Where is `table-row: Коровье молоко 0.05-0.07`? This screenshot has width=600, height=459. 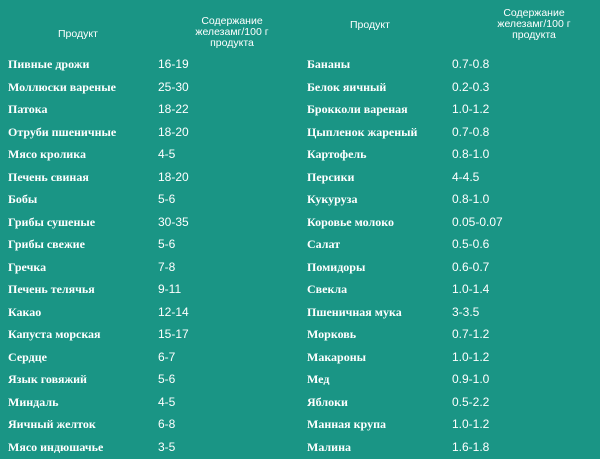
table-row: Коровье молоко 0.05-0.07 is located at coordinates (450, 223).